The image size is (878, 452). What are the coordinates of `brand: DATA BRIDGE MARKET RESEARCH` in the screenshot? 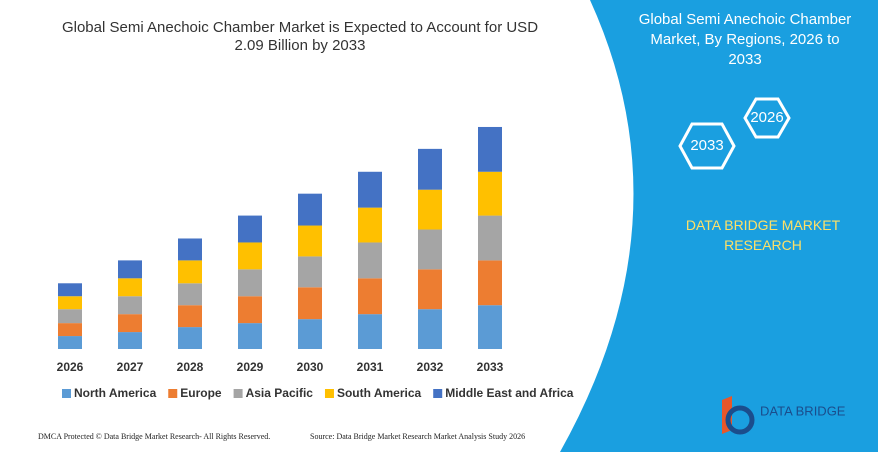 It's located at (763, 235).